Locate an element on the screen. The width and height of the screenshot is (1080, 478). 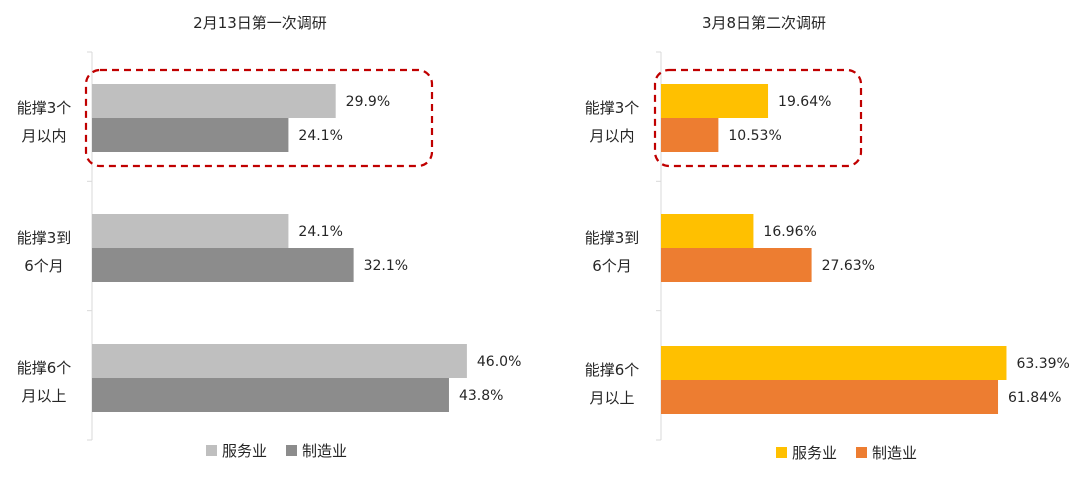
data-label: 16.96% is located at coordinates (789, 232).